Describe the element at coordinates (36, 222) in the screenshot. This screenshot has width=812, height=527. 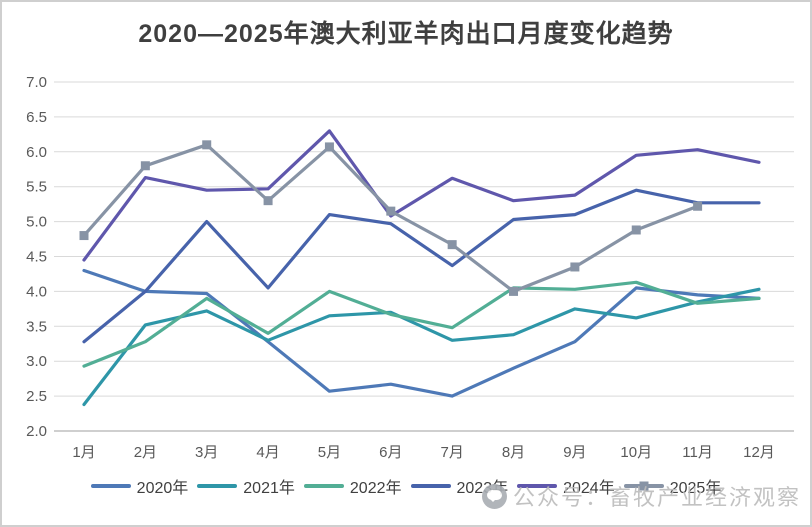
I see `y-tick-label: 5.0` at that location.